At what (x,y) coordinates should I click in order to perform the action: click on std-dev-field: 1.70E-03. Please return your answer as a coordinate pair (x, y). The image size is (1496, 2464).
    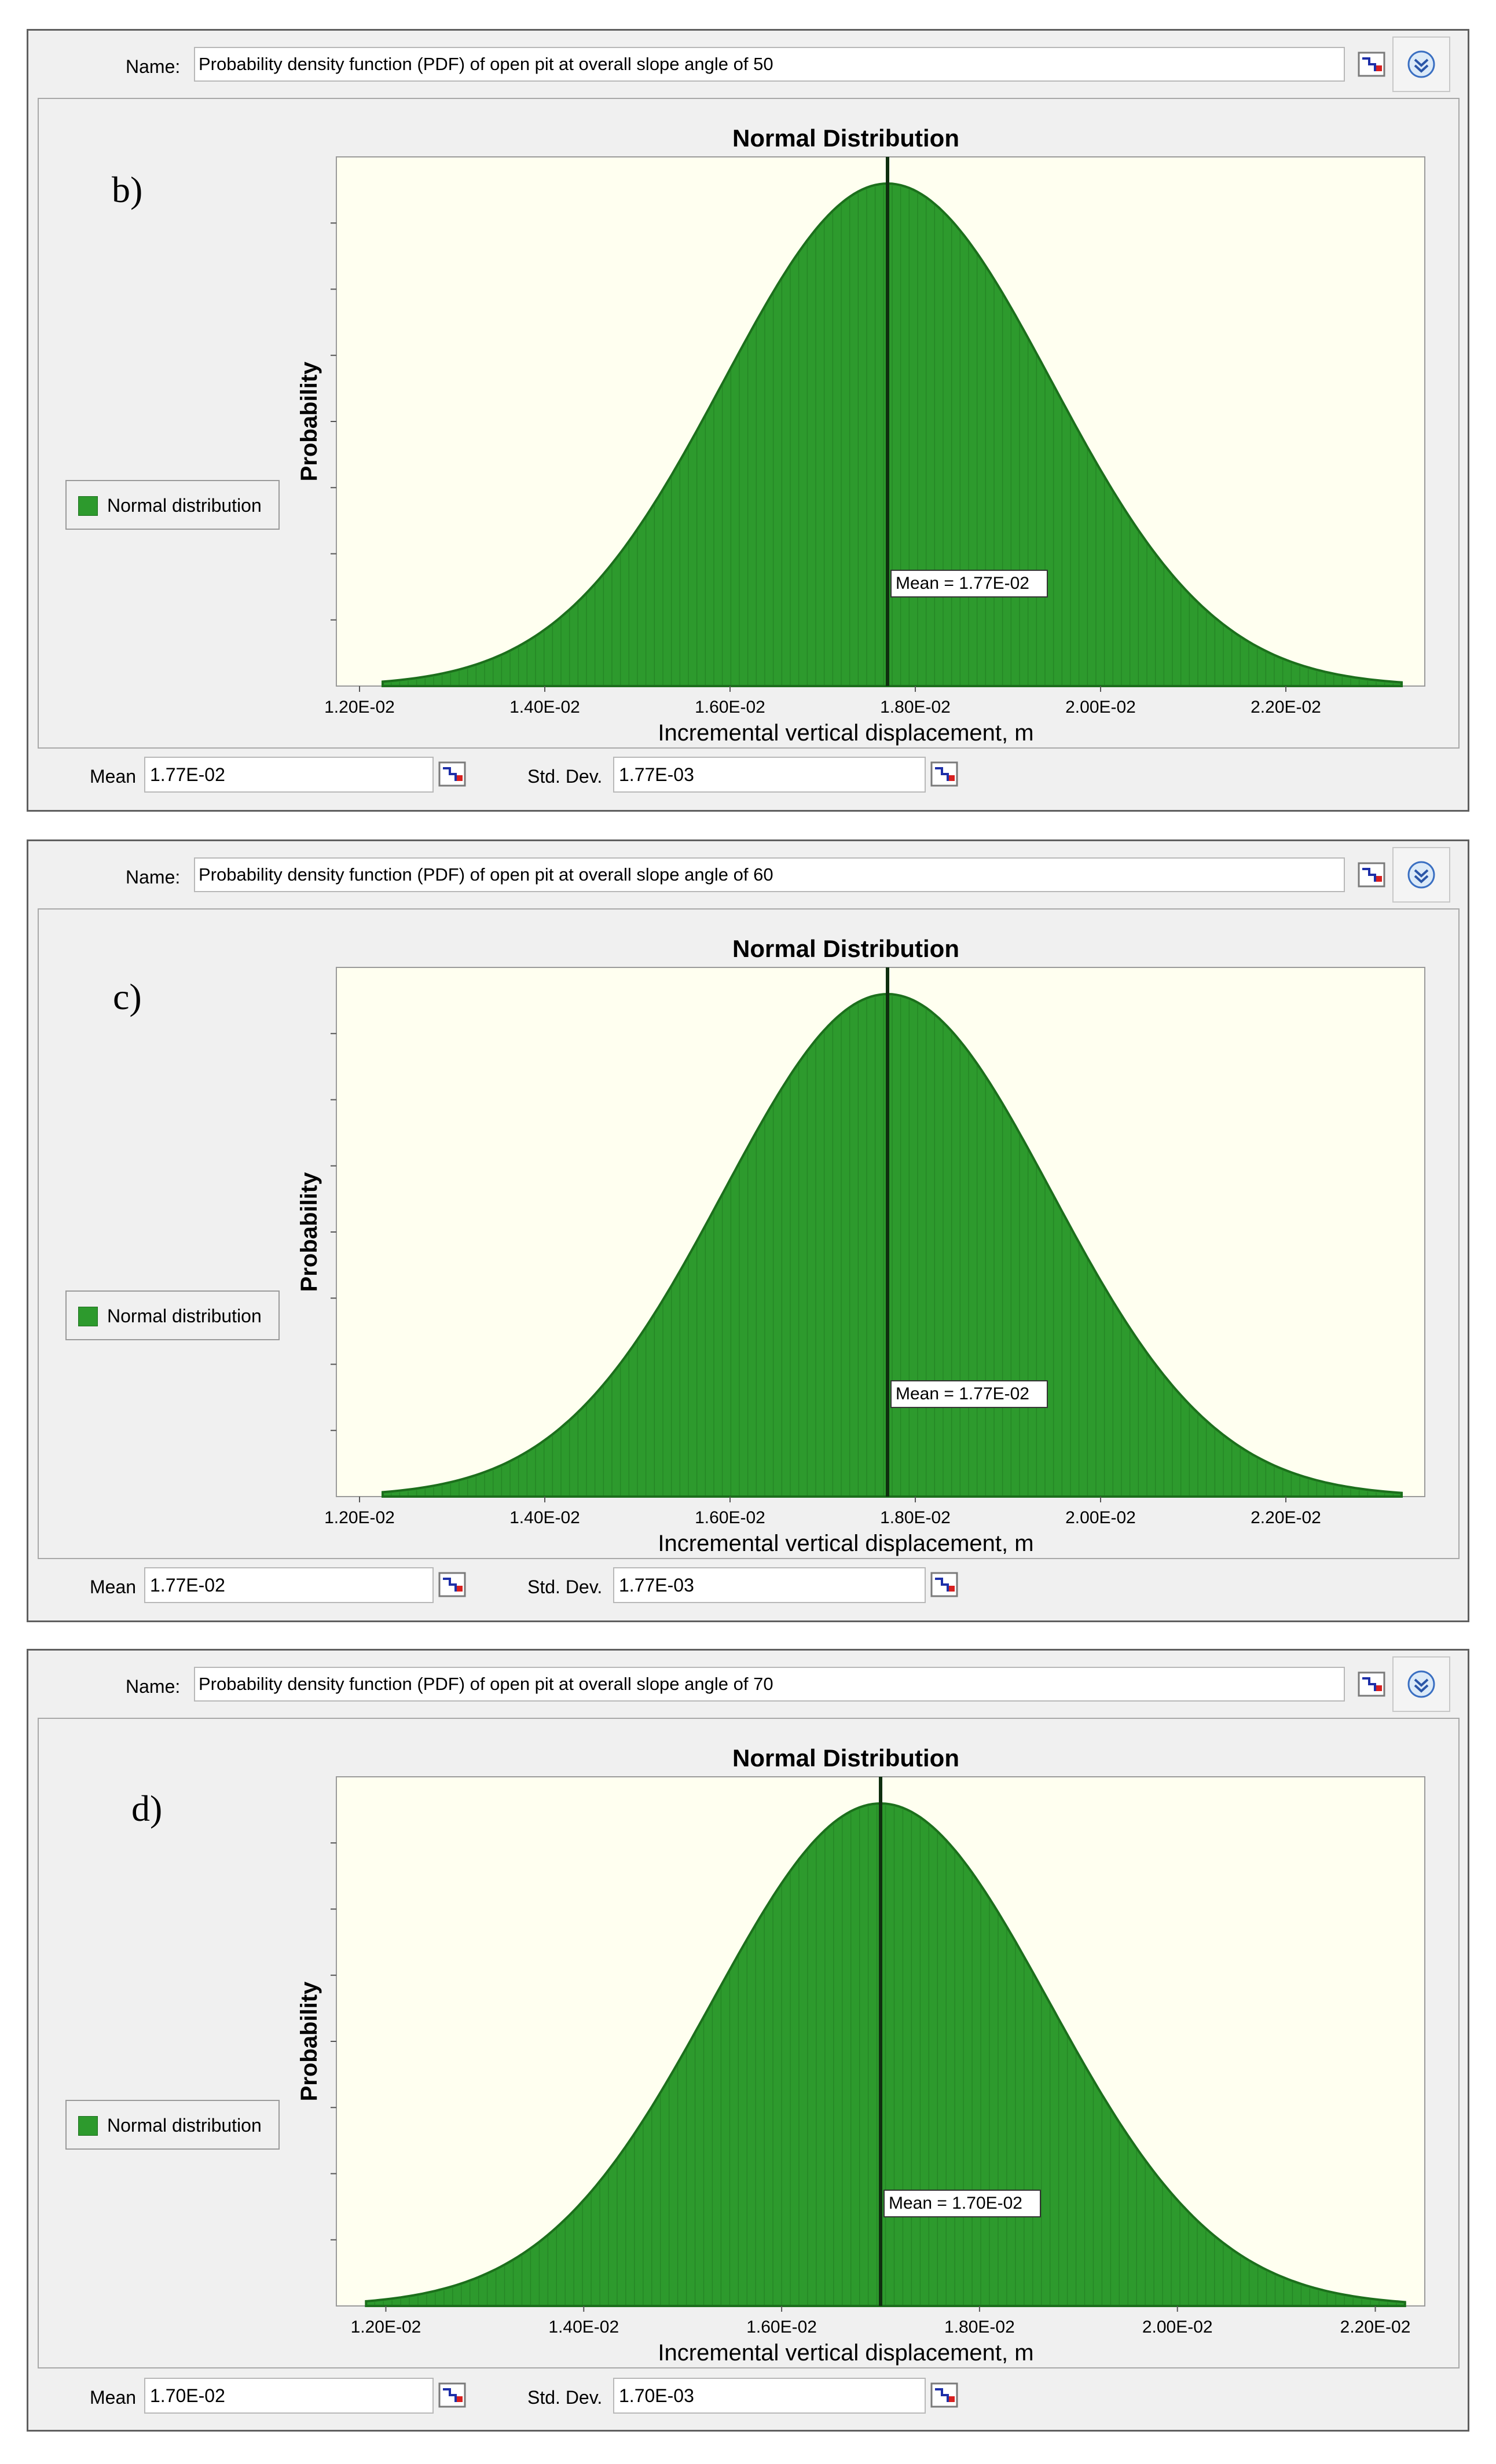
    Looking at the image, I should click on (770, 2396).